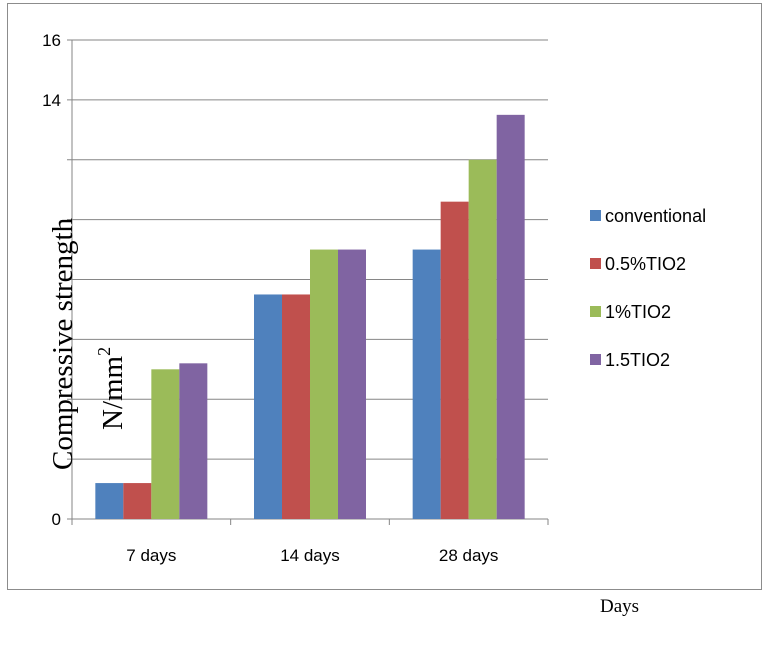  What do you see at coordinates (151, 555) in the screenshot?
I see `x-tick-label: 7 days` at bounding box center [151, 555].